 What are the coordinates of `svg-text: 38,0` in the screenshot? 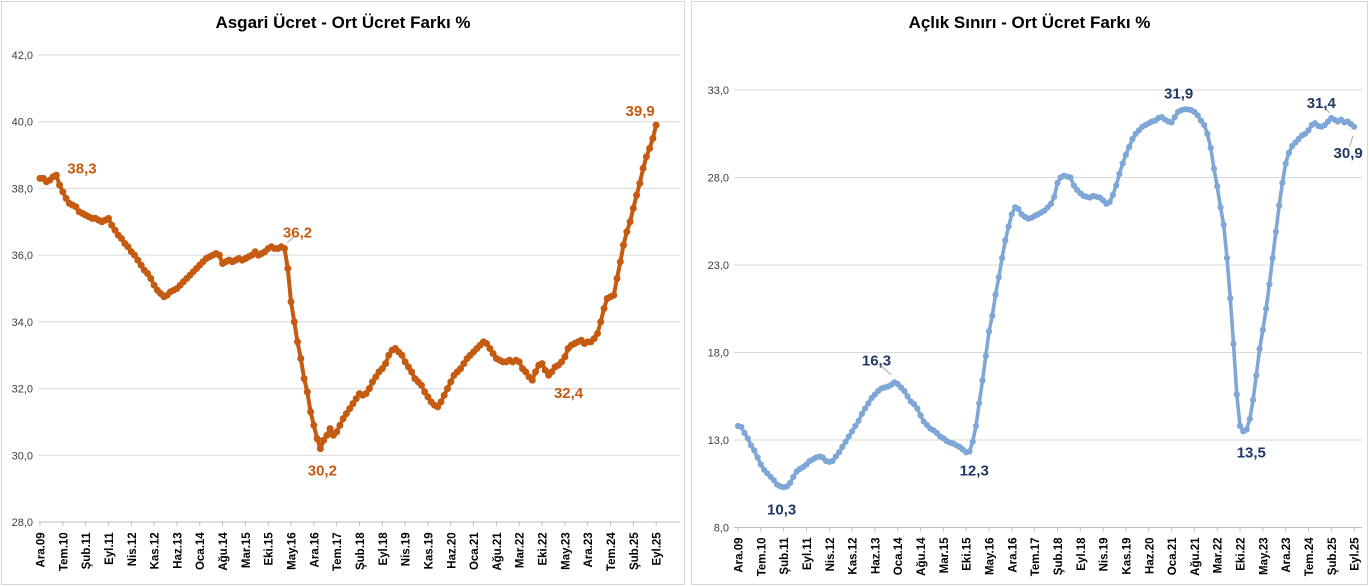 It's located at (22, 189).